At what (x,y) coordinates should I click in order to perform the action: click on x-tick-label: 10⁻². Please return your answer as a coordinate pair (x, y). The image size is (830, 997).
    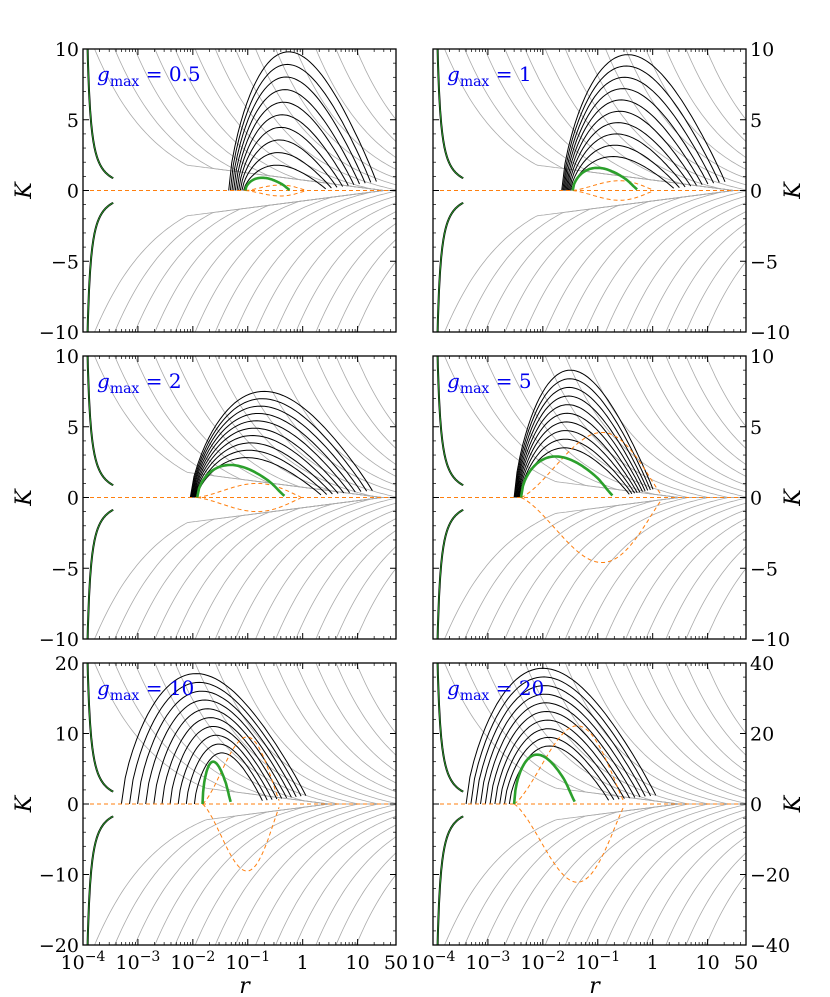
    Looking at the image, I should click on (542, 961).